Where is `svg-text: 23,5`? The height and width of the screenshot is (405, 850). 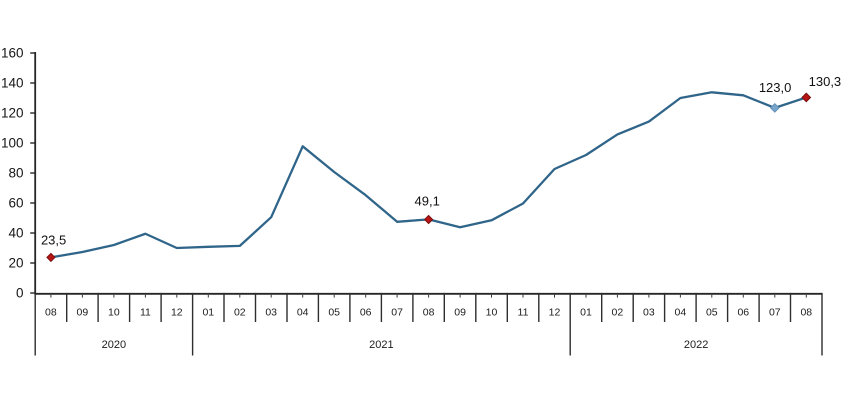
svg-text: 23,5 is located at coordinates (53, 240).